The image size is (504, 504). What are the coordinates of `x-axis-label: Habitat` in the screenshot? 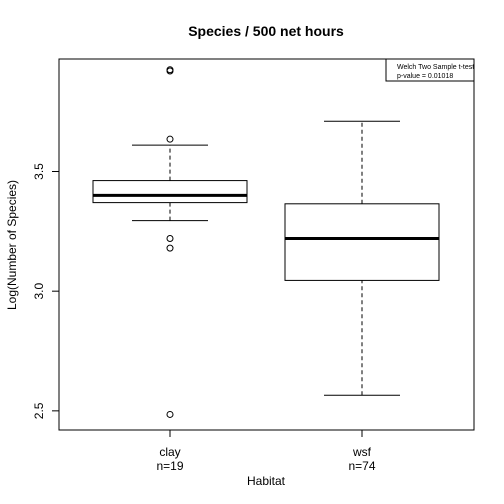 It's located at (266, 481).